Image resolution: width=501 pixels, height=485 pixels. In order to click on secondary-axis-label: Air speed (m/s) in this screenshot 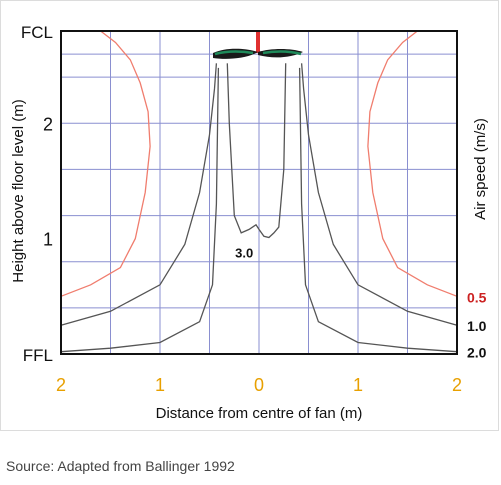, I will do `click(480, 169)`.